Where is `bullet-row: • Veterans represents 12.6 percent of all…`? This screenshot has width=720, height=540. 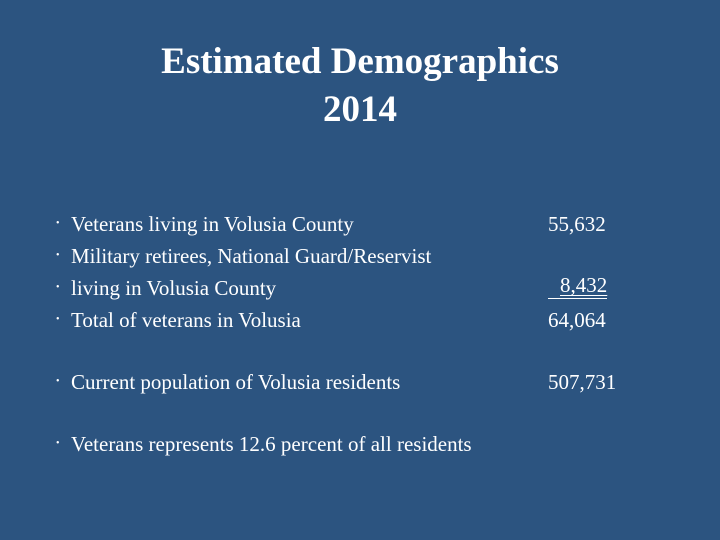 bullet-row: • Veterans represents 12.6 percent of all… is located at coordinates (360, 444).